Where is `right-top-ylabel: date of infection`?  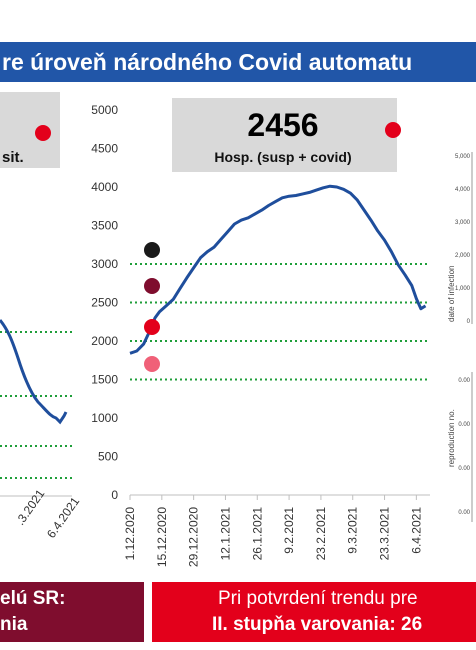
right-top-ylabel: date of infection is located at coordinates (451, 294).